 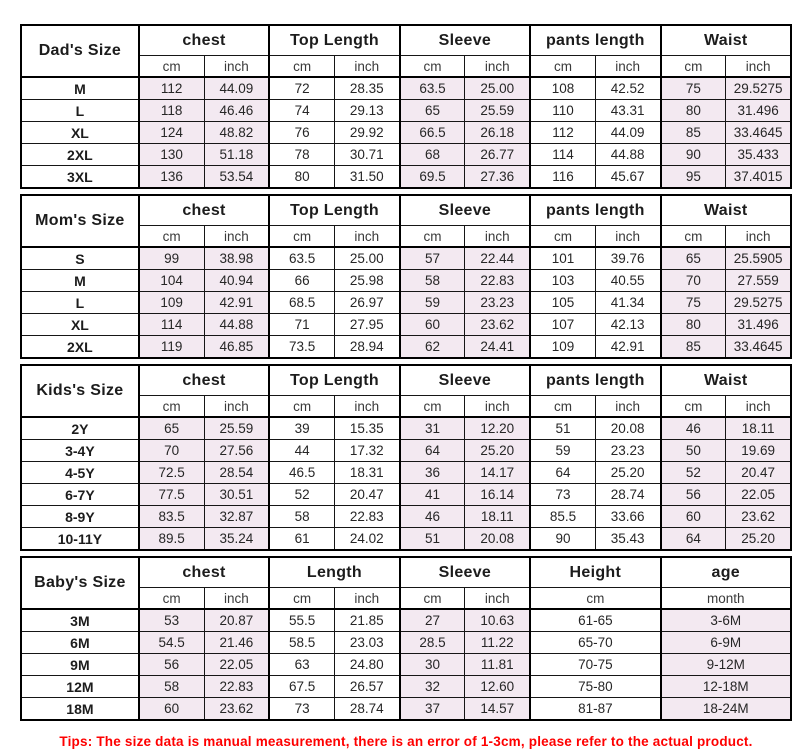 What do you see at coordinates (236, 324) in the screenshot?
I see `value-cell: 44.88` at bounding box center [236, 324].